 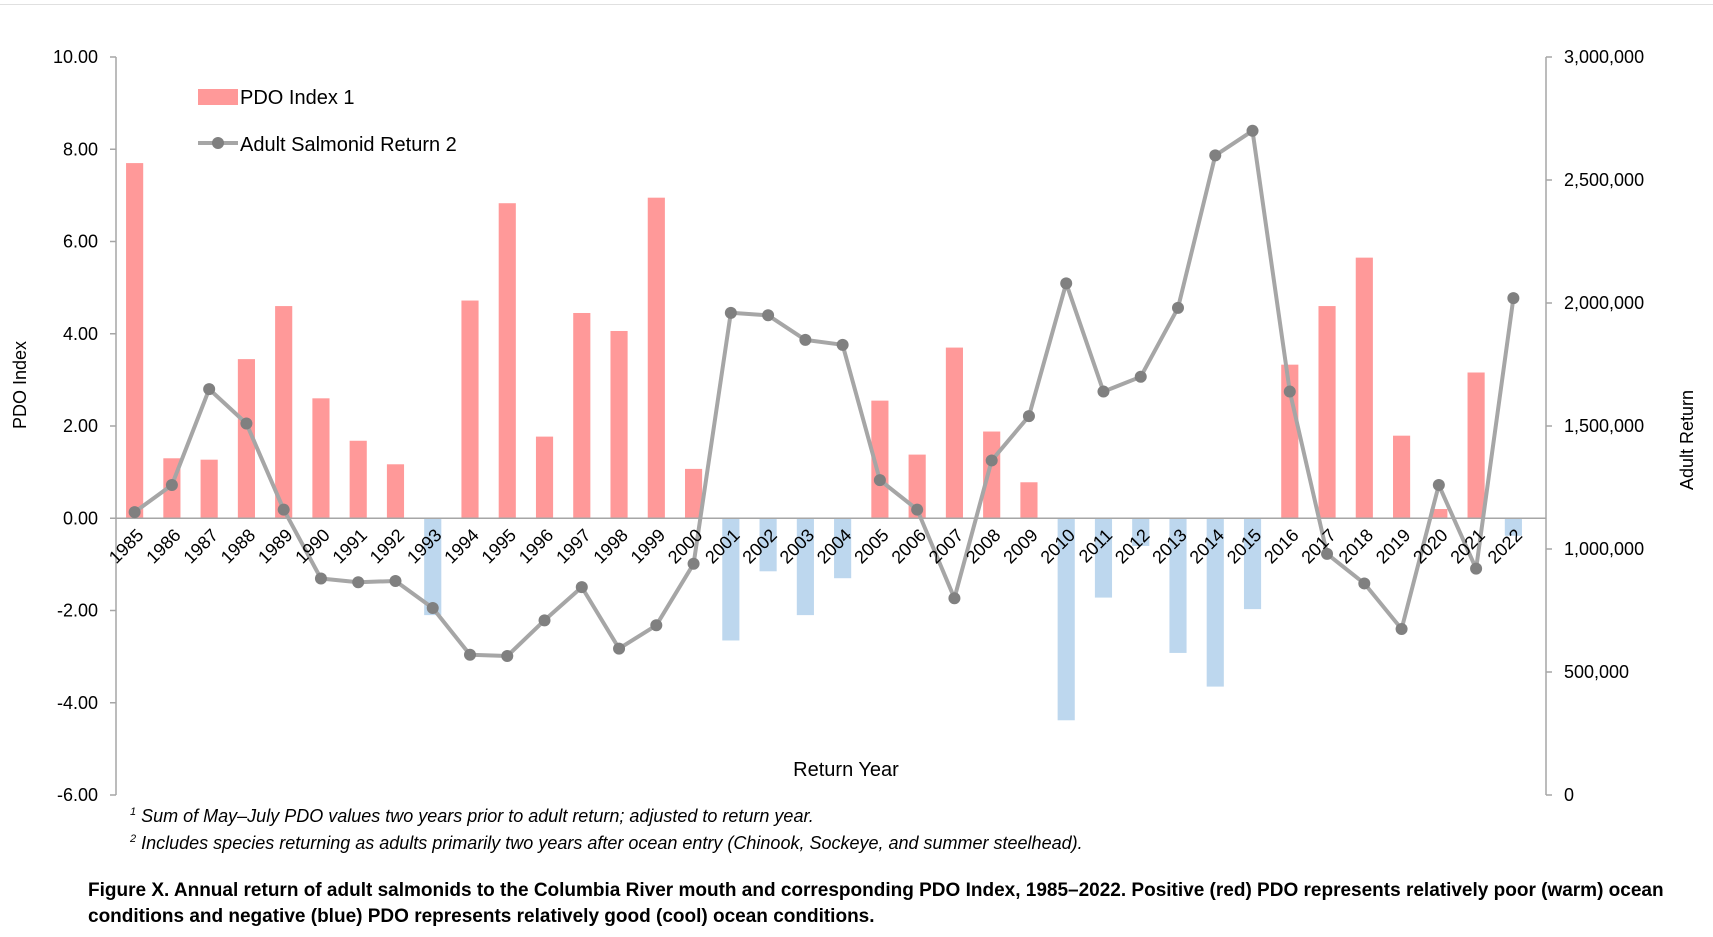 I want to click on right-tick-label: 2,000,000, so click(x=1604, y=303).